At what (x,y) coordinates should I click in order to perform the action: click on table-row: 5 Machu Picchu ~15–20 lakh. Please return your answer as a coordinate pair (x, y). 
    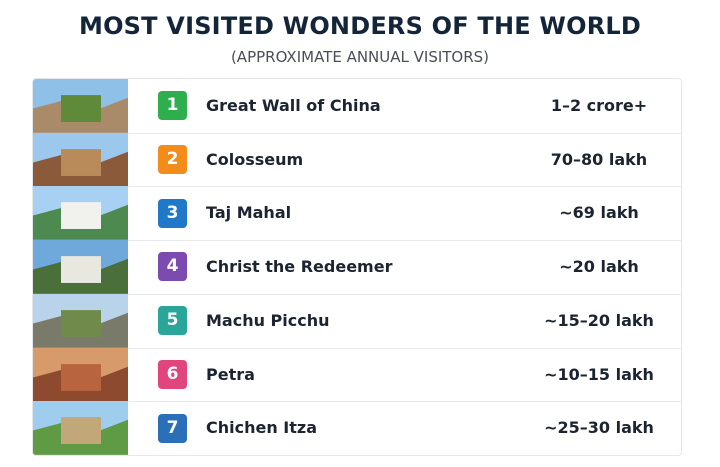
    Looking at the image, I should click on (357, 321).